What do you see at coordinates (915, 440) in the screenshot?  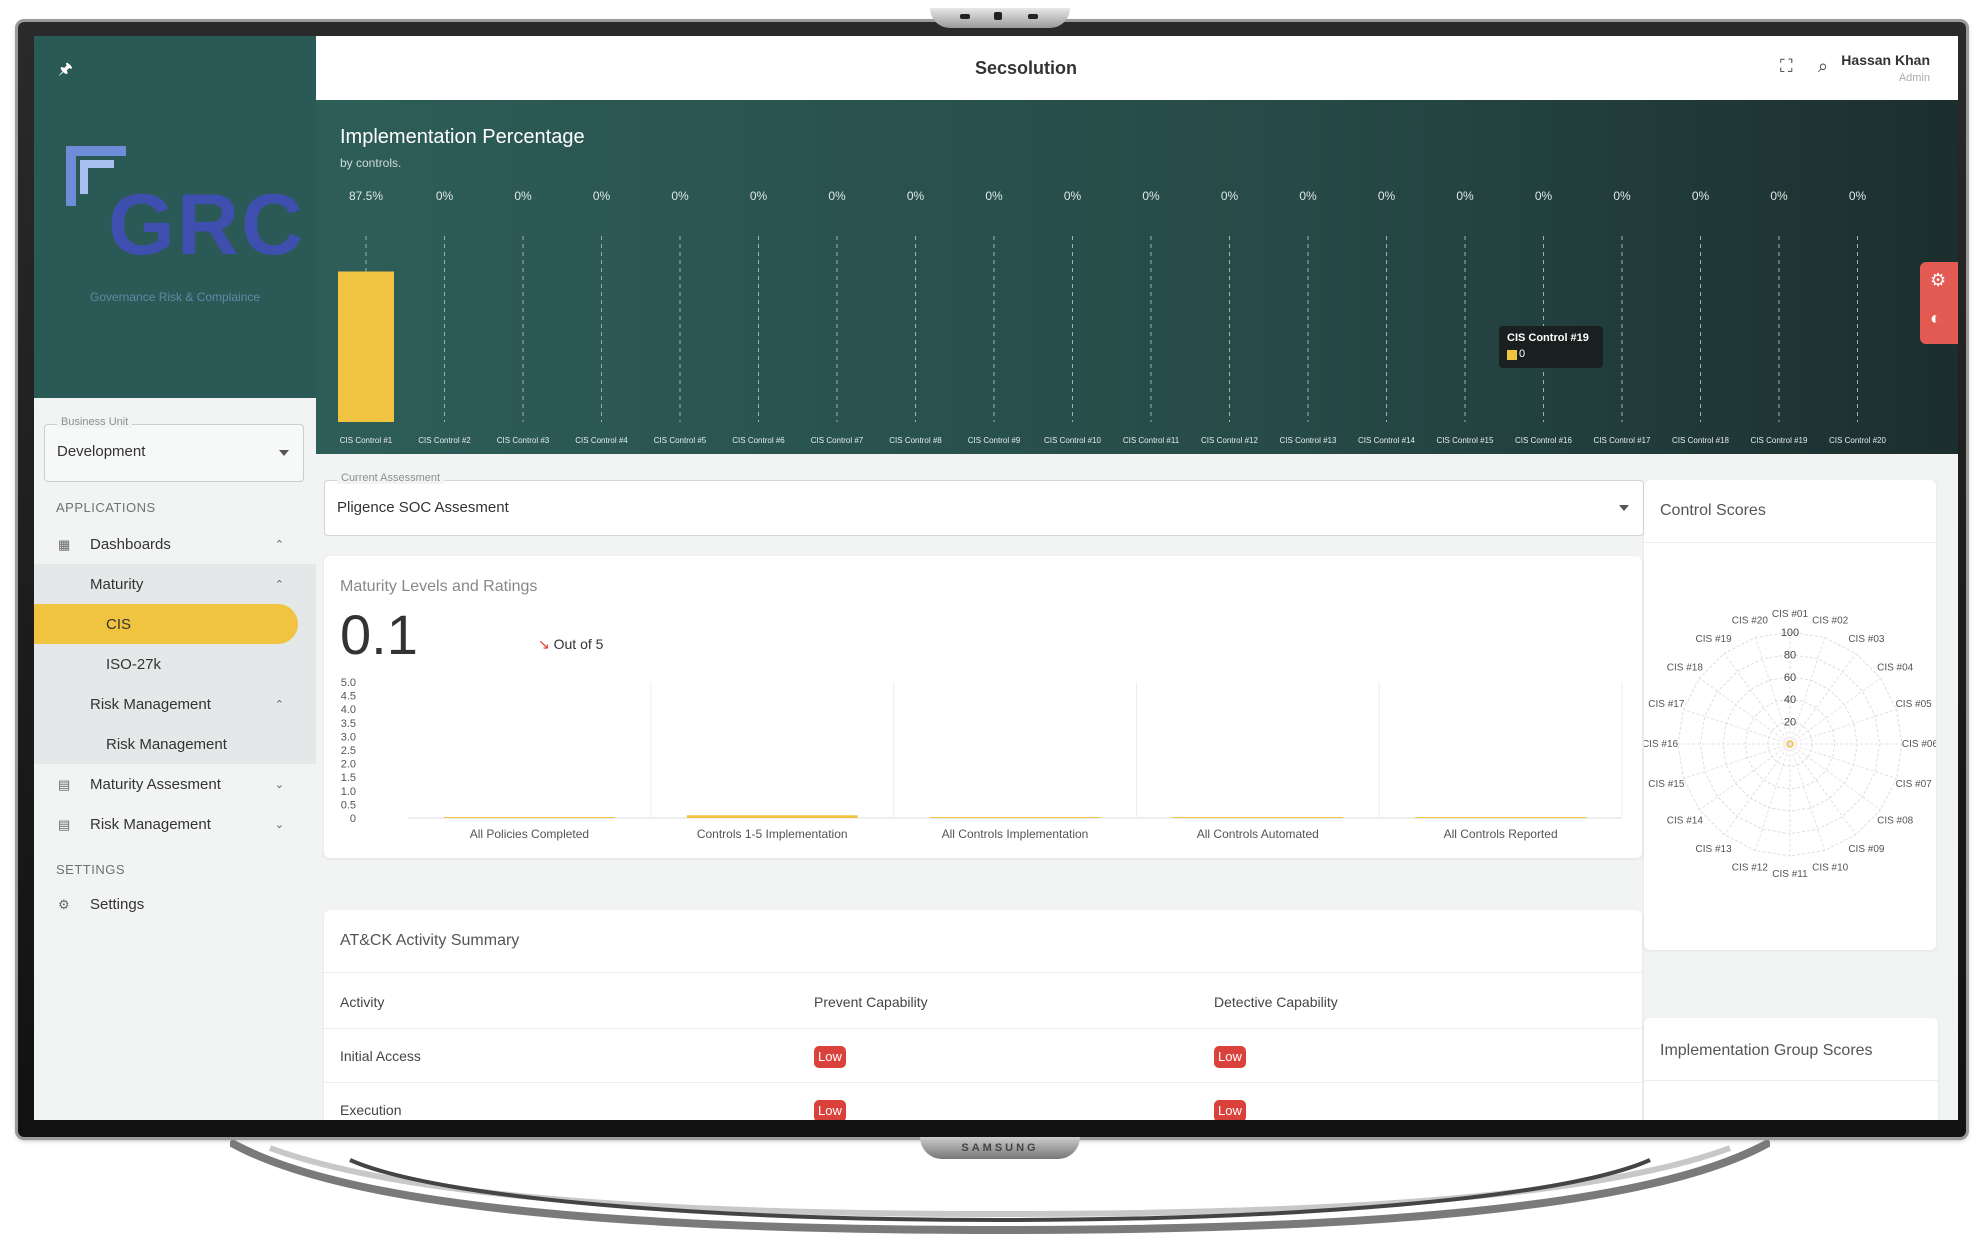 I see `x-tick-label: CIS Control #8` at bounding box center [915, 440].